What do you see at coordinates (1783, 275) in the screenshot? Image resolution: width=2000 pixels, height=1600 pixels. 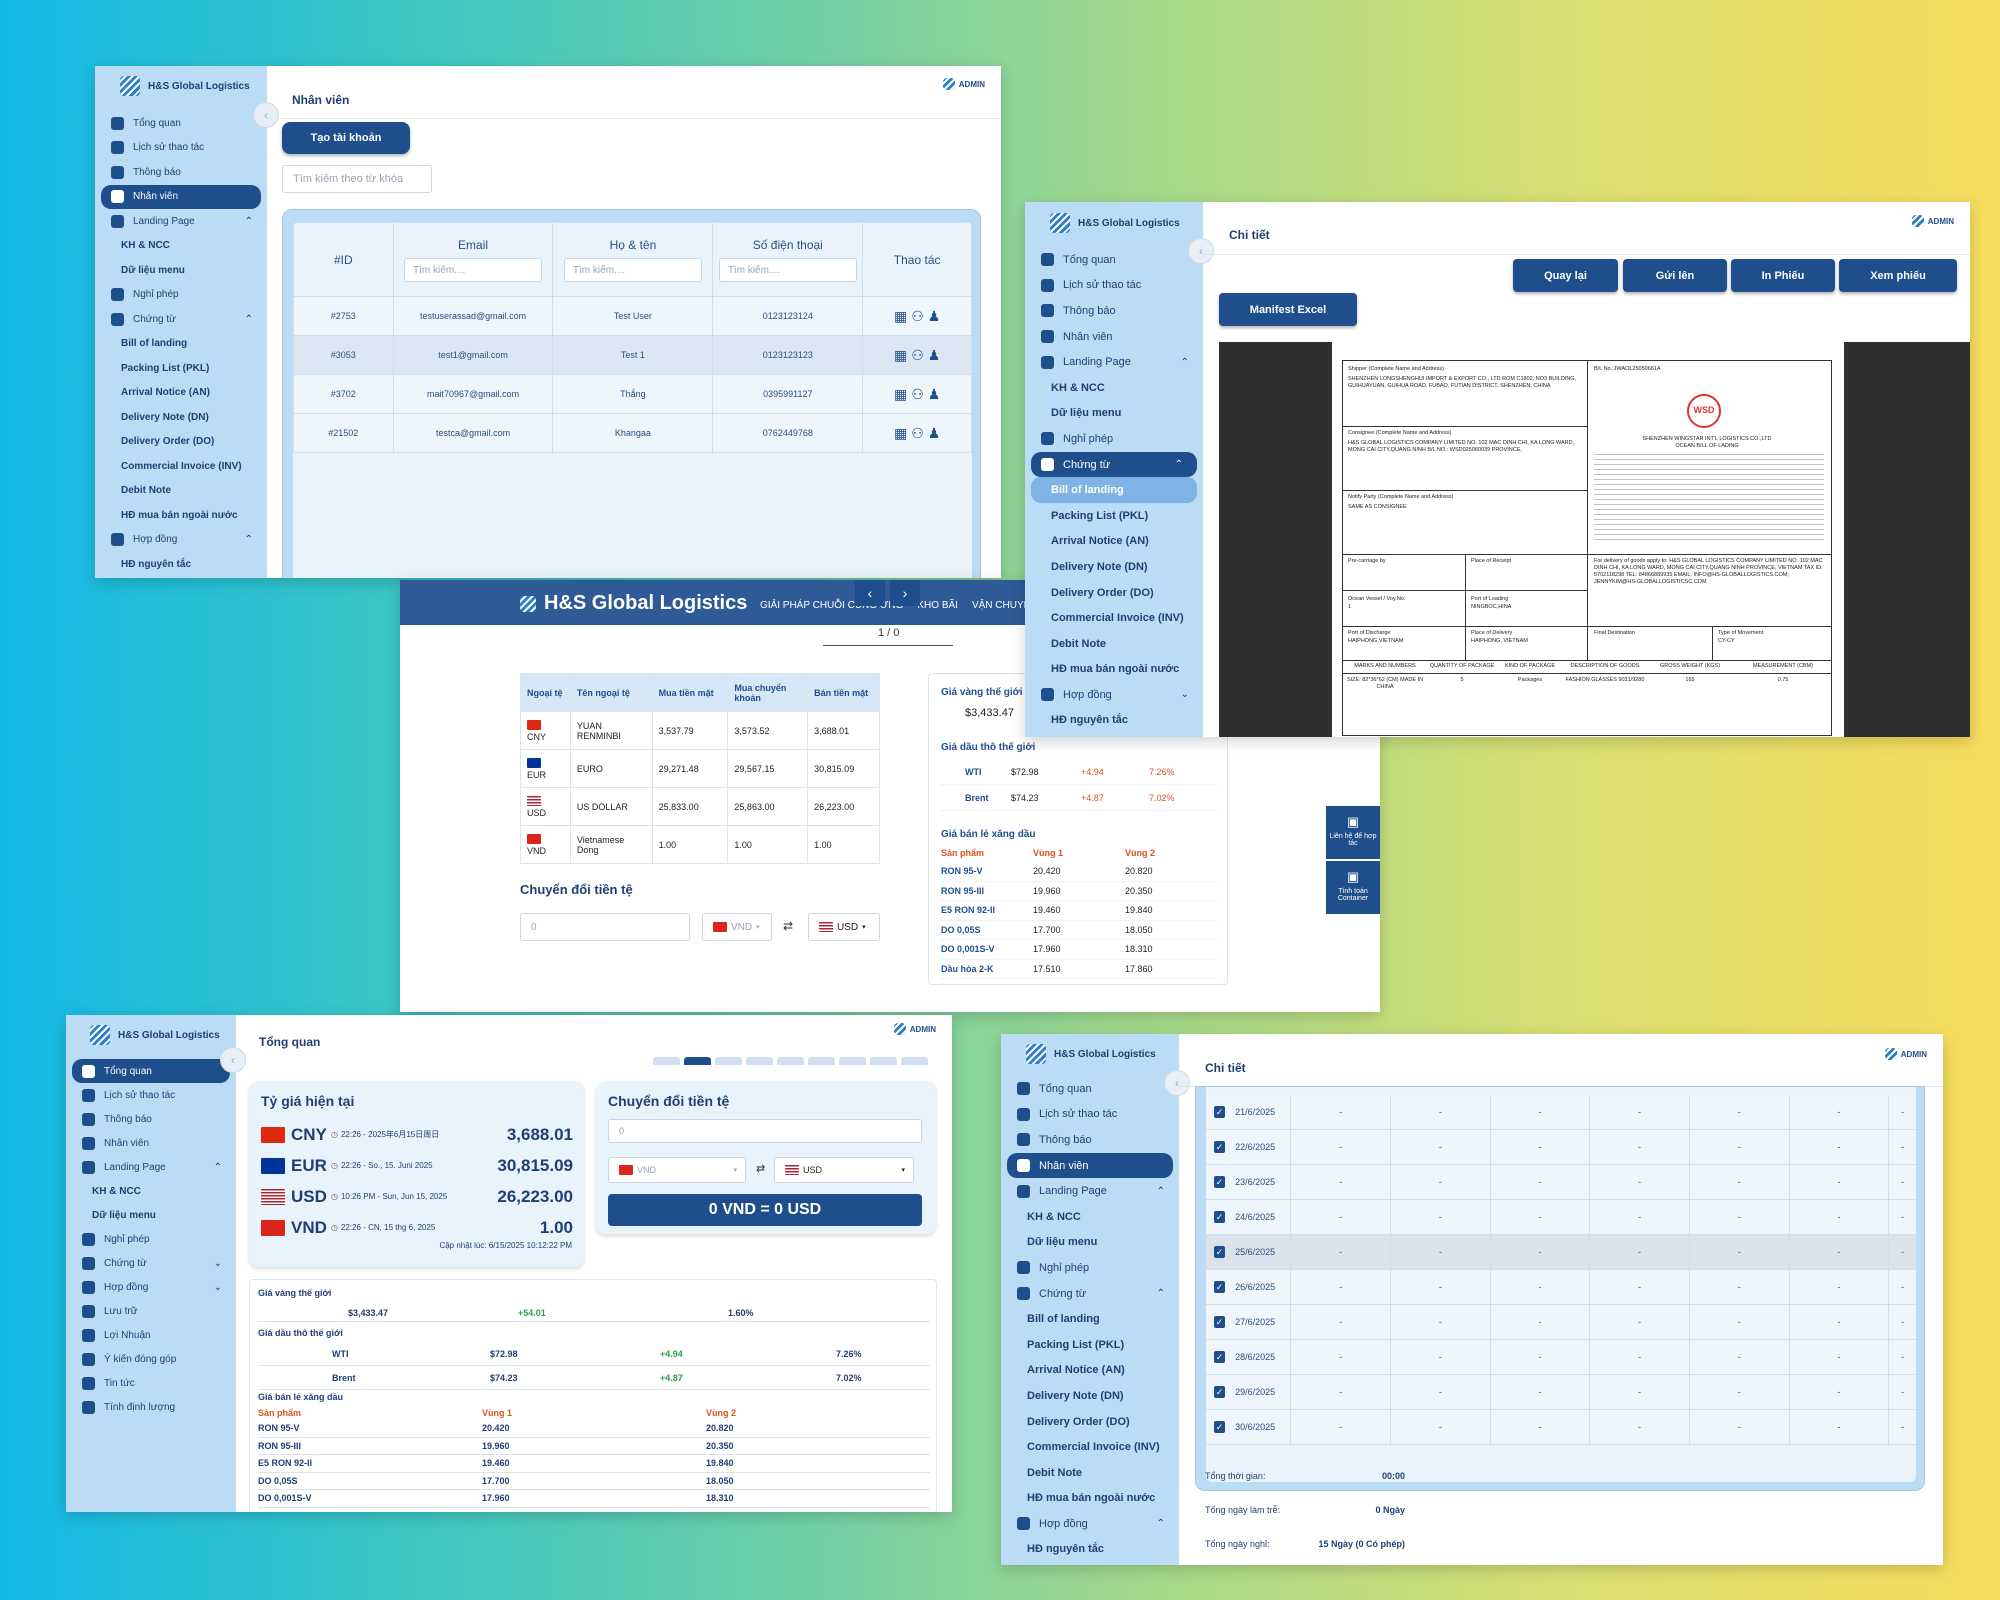 I see `print-button: In Phiếu` at bounding box center [1783, 275].